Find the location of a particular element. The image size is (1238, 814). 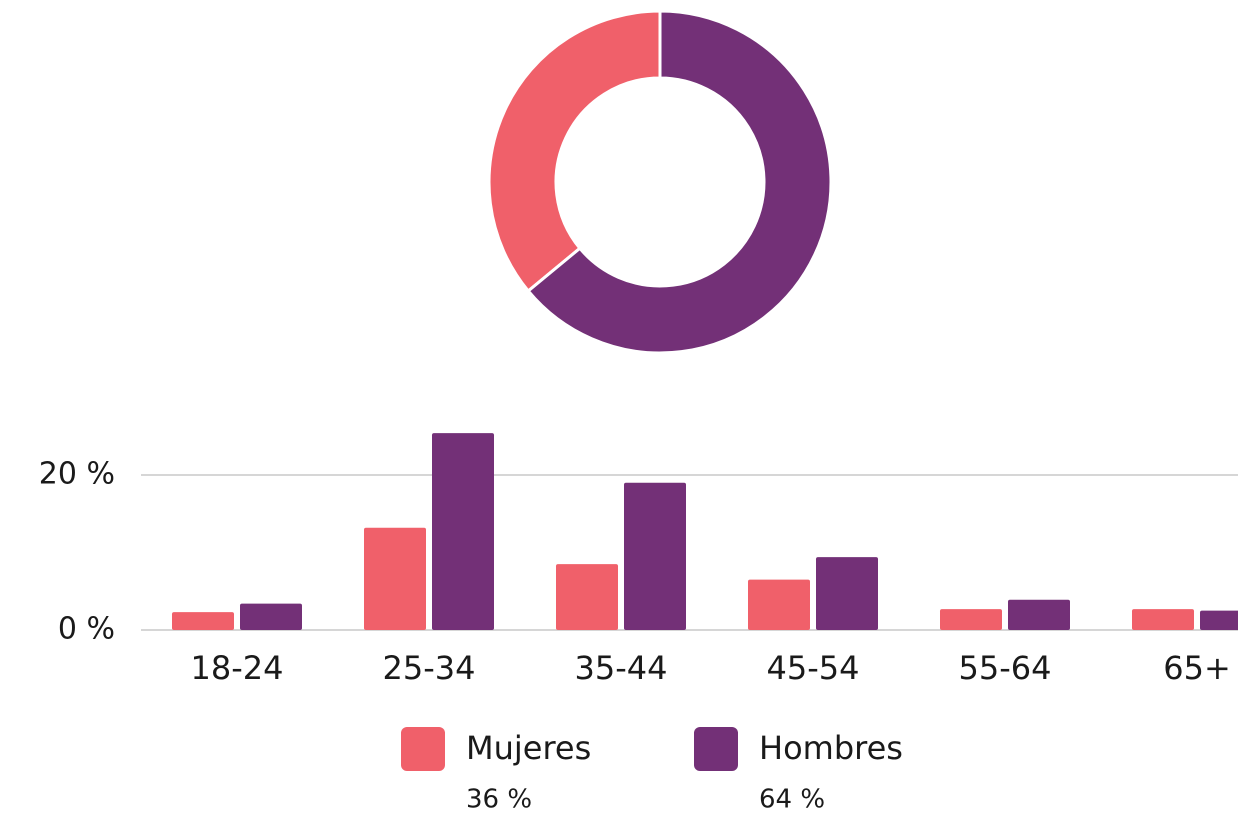

x-tick-label: 25-34 is located at coordinates (429, 668).